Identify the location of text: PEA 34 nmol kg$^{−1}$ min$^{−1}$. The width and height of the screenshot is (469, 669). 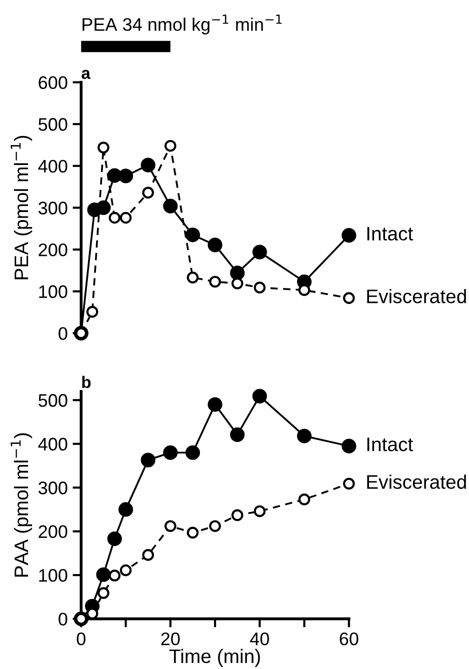
(182, 24).